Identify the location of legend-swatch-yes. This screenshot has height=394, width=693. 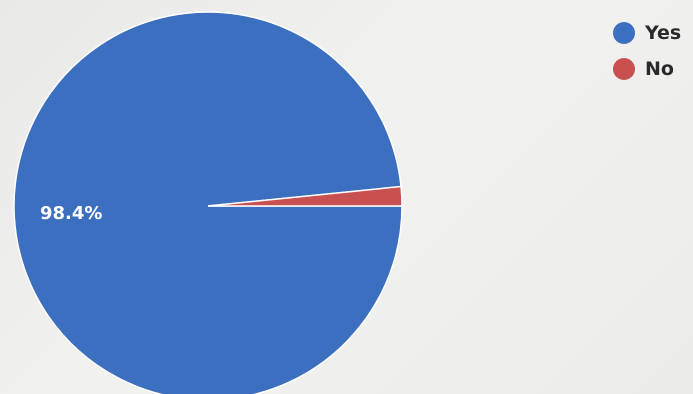
(624, 33).